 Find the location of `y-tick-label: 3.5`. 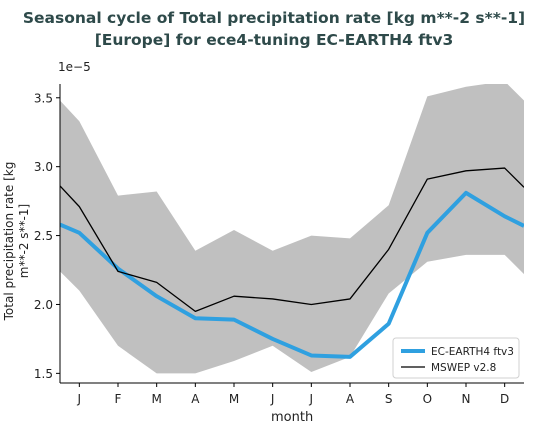

y-tick-label: 3.5 is located at coordinates (43, 98).